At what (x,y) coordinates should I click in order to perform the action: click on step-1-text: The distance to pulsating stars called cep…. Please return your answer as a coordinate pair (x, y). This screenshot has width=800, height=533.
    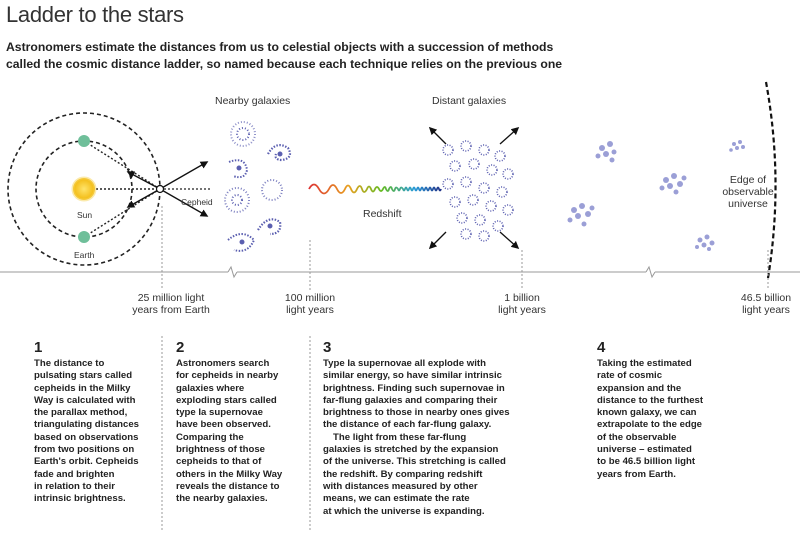
    Looking at the image, I should click on (87, 431).